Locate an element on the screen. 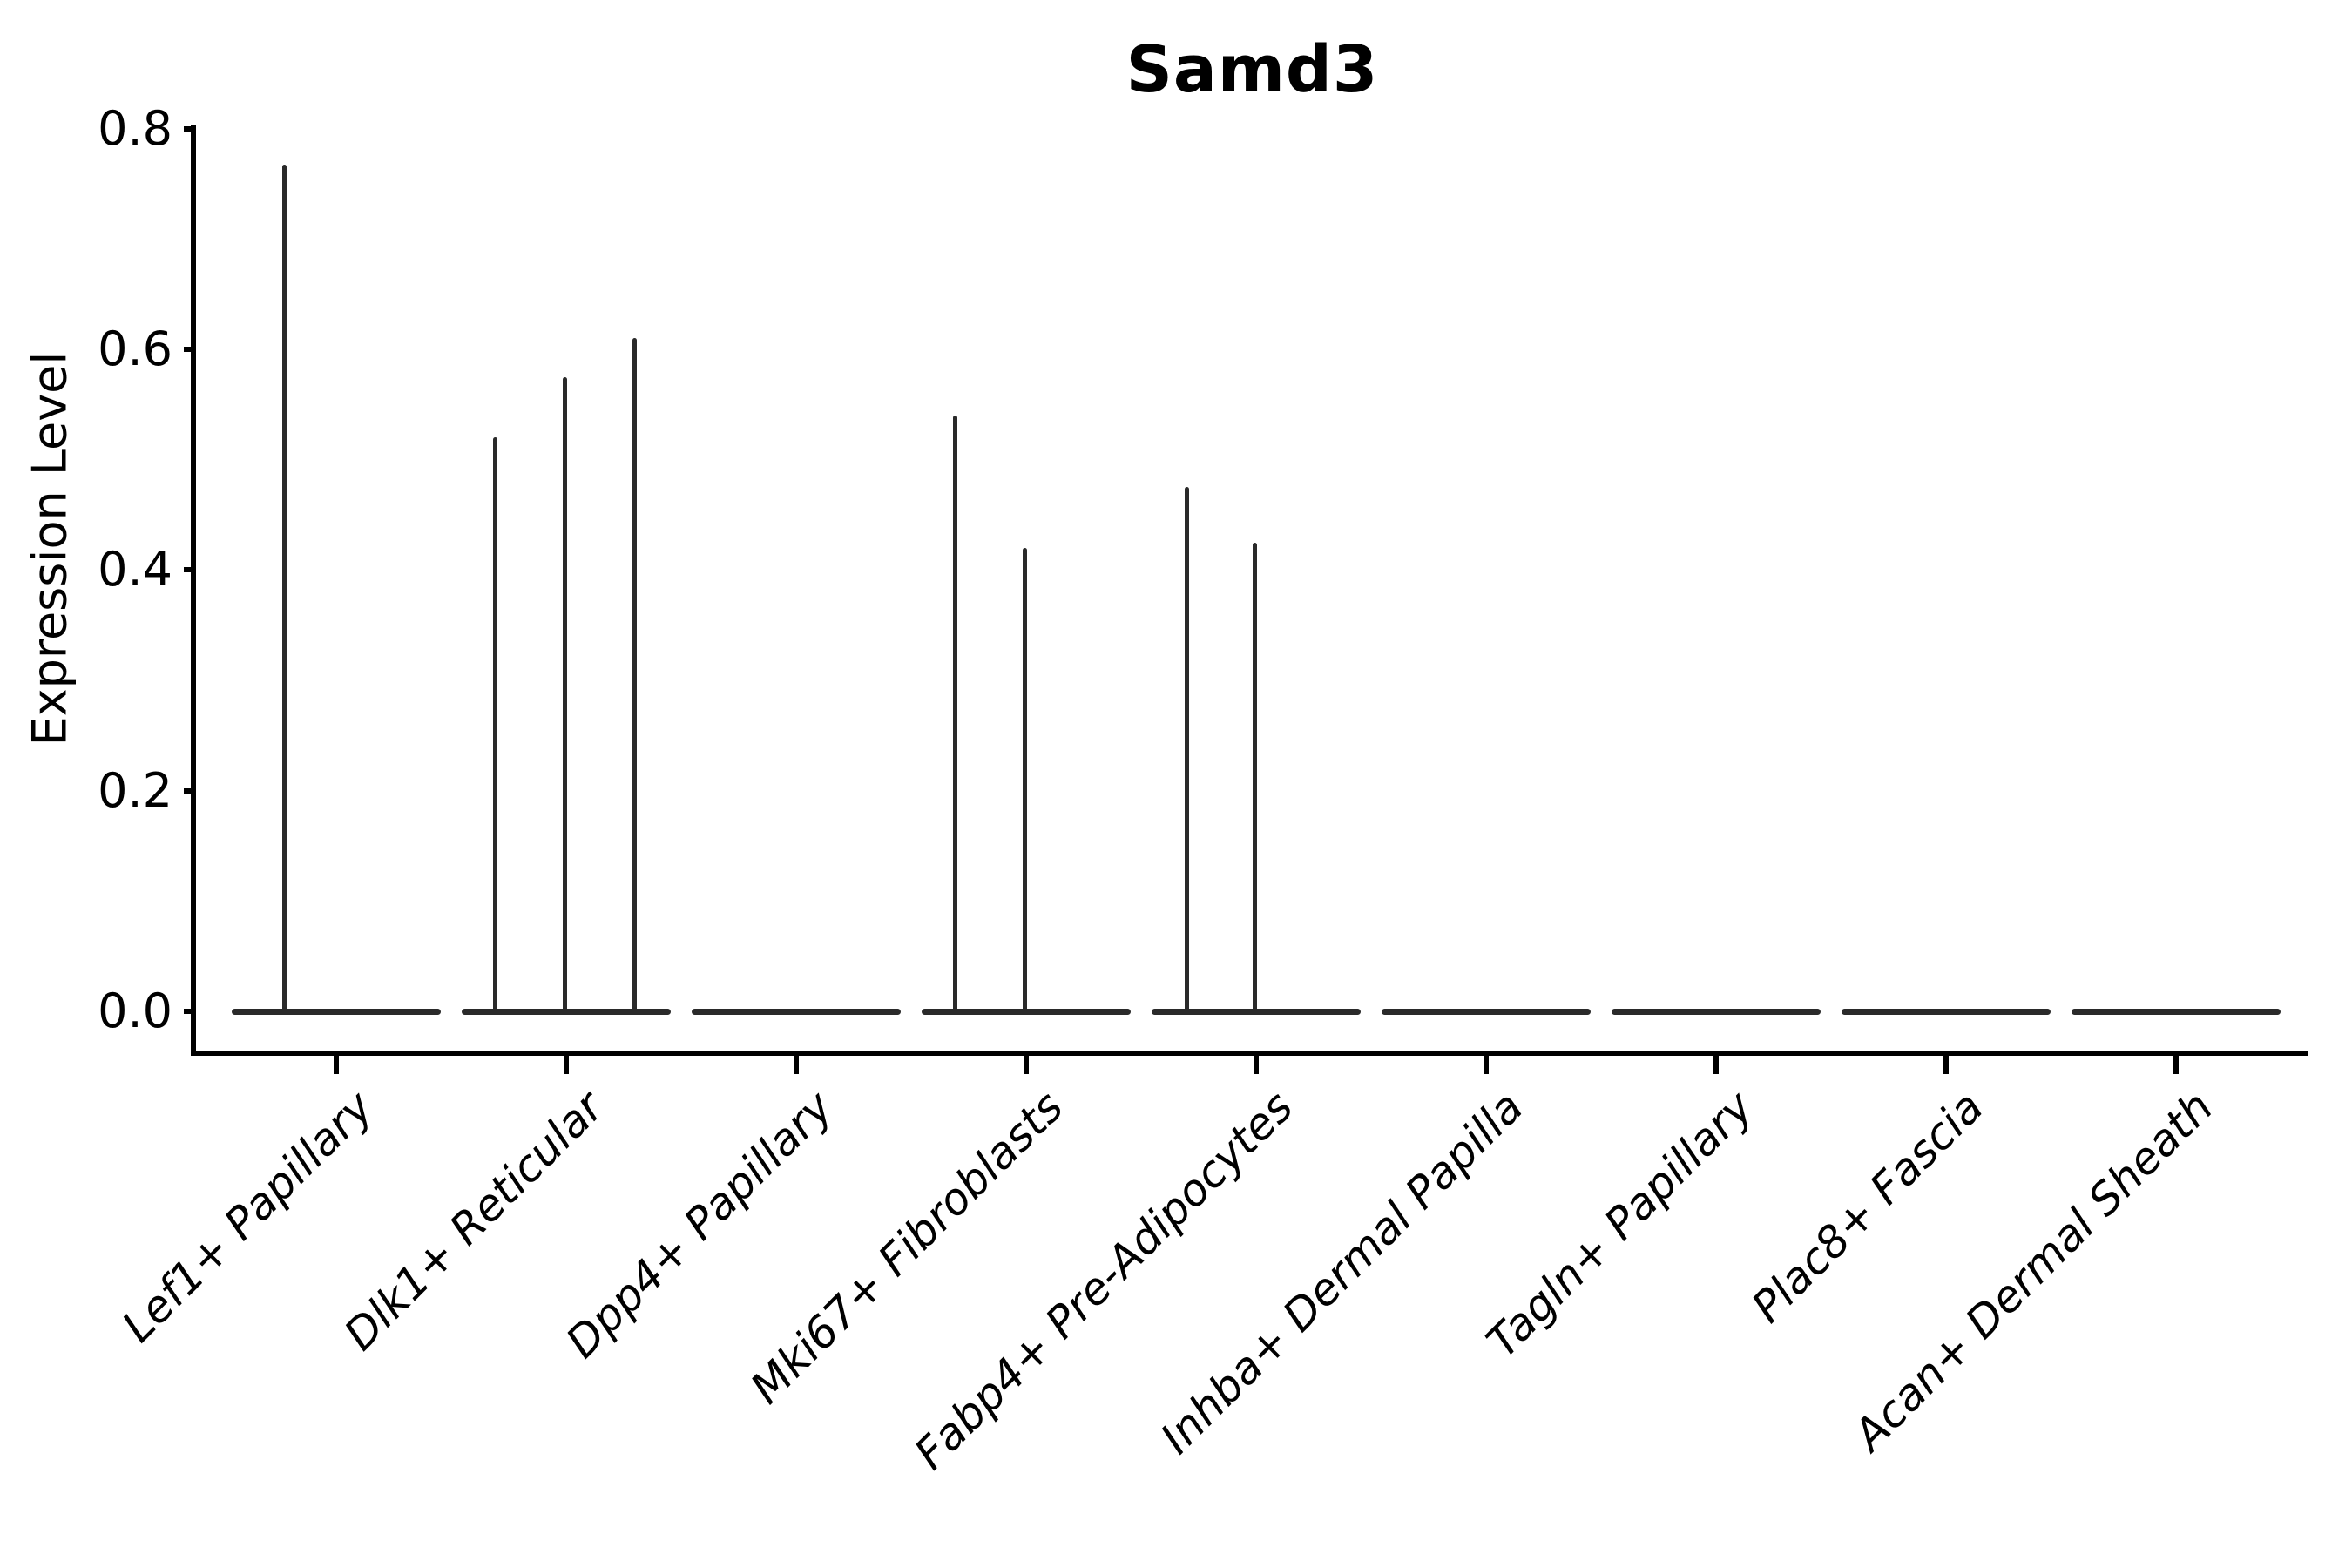 Image resolution: width=2352 pixels, height=1568 pixels. y-tick-label: 0.8 is located at coordinates (135, 128).